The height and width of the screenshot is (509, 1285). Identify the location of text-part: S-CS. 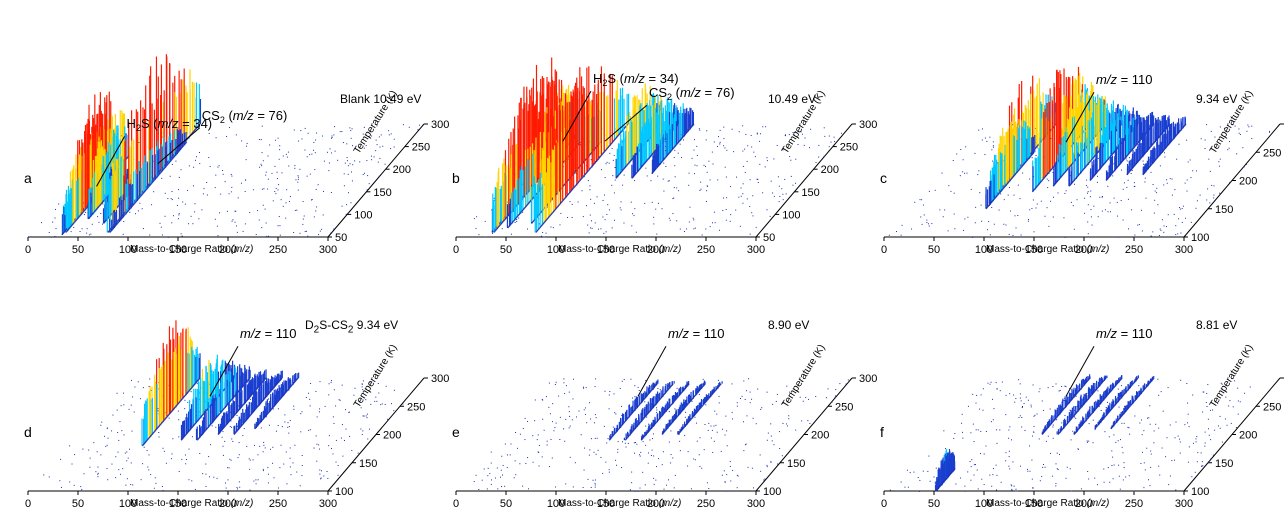
(333, 325).